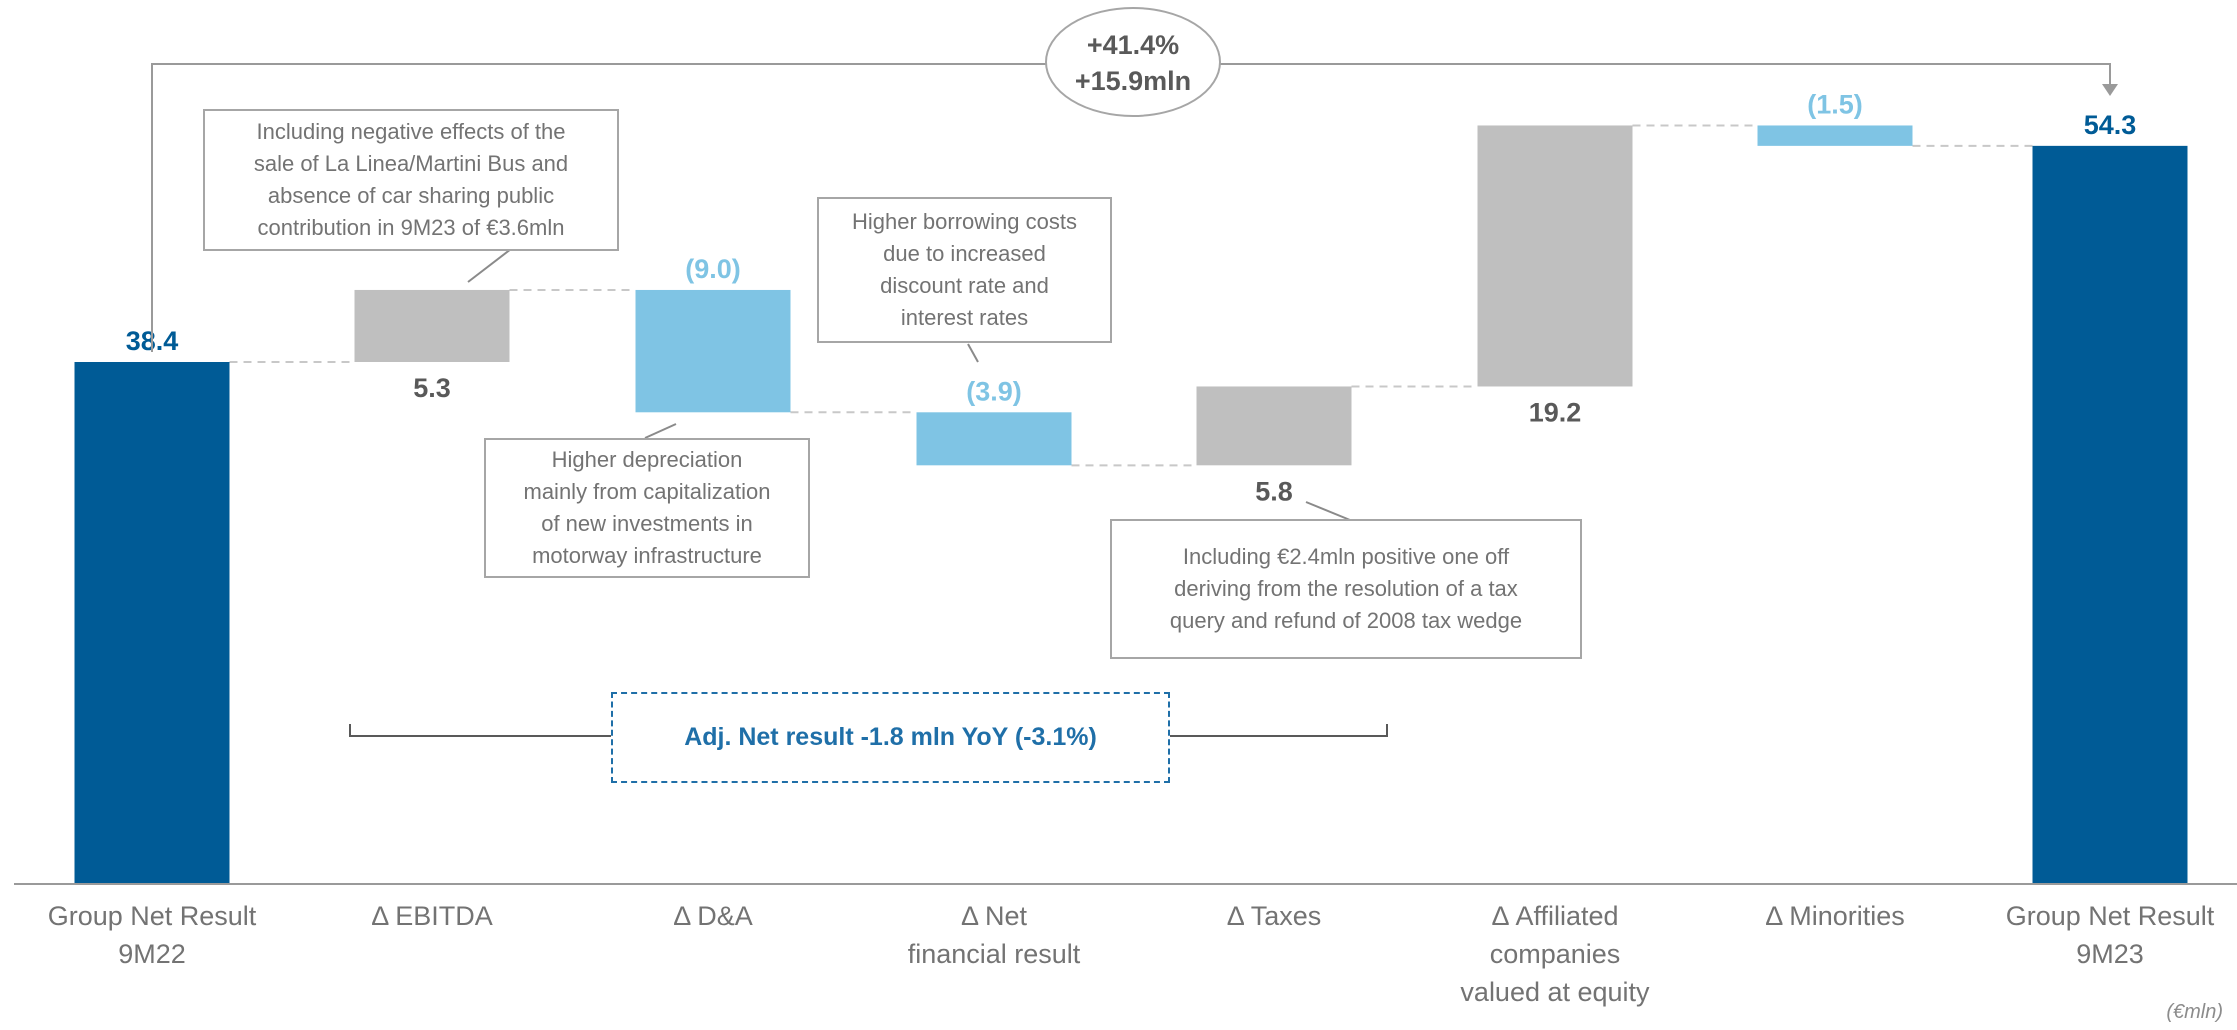 Image resolution: width=2237 pixels, height=1030 pixels. What do you see at coordinates (2110, 90) in the screenshot?
I see `arrow-head` at bounding box center [2110, 90].